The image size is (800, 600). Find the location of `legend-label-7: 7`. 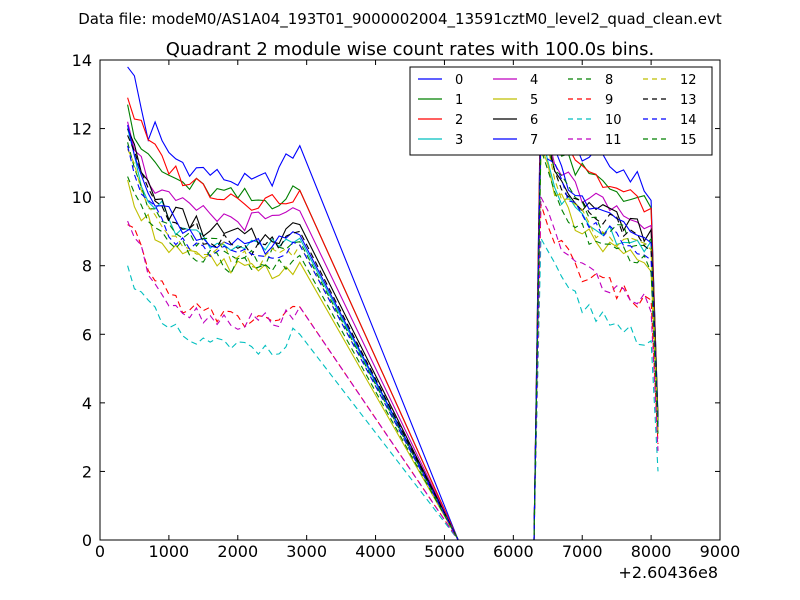

legend-label-7: 7 is located at coordinates (534, 140).